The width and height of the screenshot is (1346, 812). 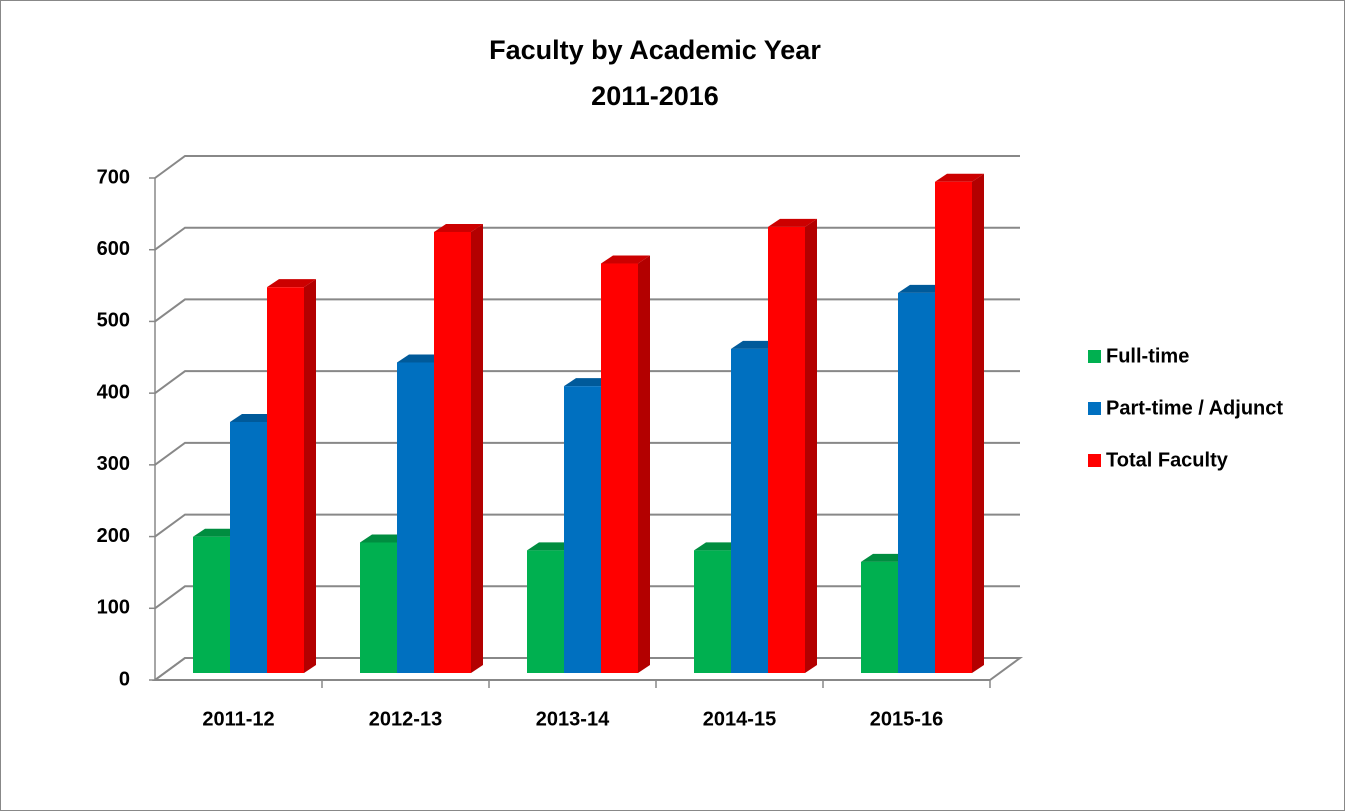 I want to click on y-tick-label: 500, so click(x=113, y=321).